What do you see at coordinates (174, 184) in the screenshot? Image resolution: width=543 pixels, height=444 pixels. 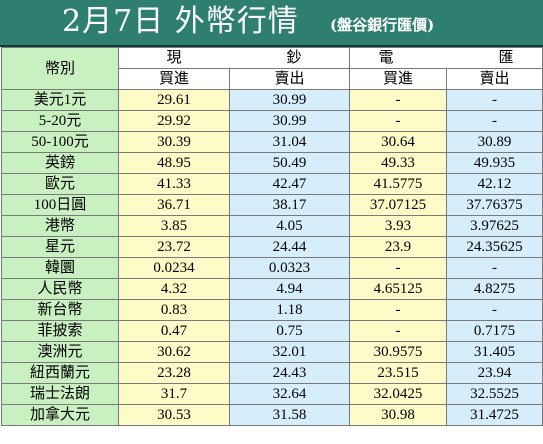 I see `cash-buy-cell: 41.33` at bounding box center [174, 184].